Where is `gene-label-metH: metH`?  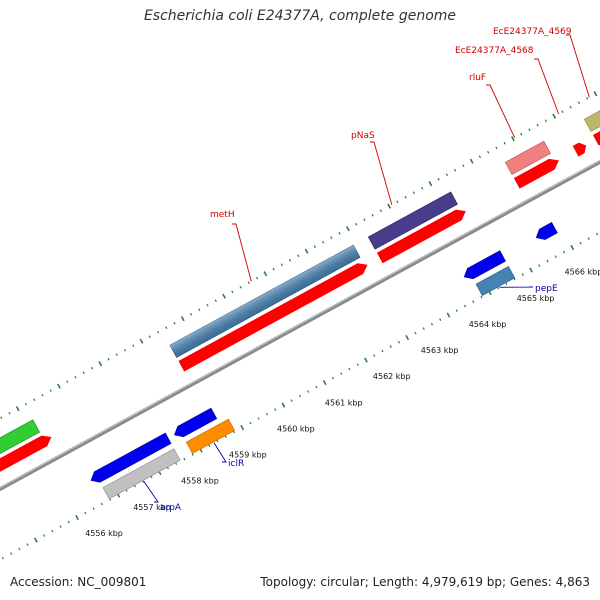 gene-label-metH: metH is located at coordinates (222, 215).